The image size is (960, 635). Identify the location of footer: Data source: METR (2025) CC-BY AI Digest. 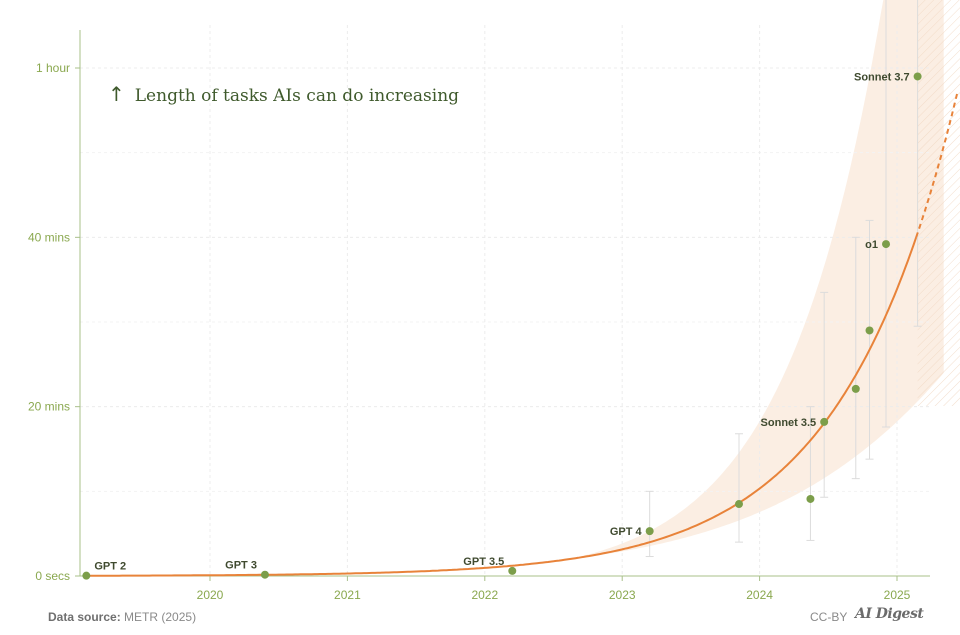
(480, 617).